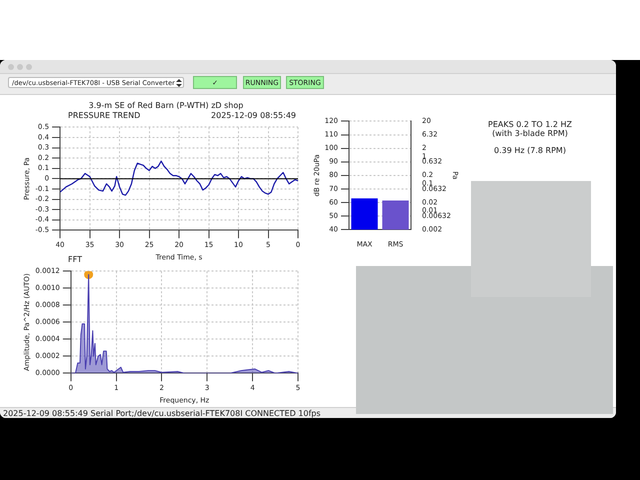 This screenshot has height=480, width=640. What do you see at coordinates (530, 133) in the screenshot?
I see `text: (with 3-blade RPM)` at bounding box center [530, 133].